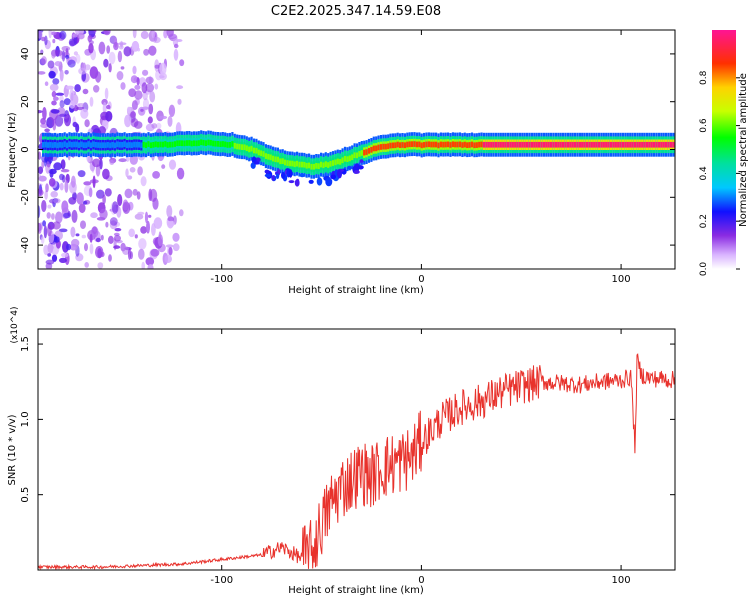  Describe the element at coordinates (621, 580) in the screenshot. I see `x-tick-label: 100` at that location.